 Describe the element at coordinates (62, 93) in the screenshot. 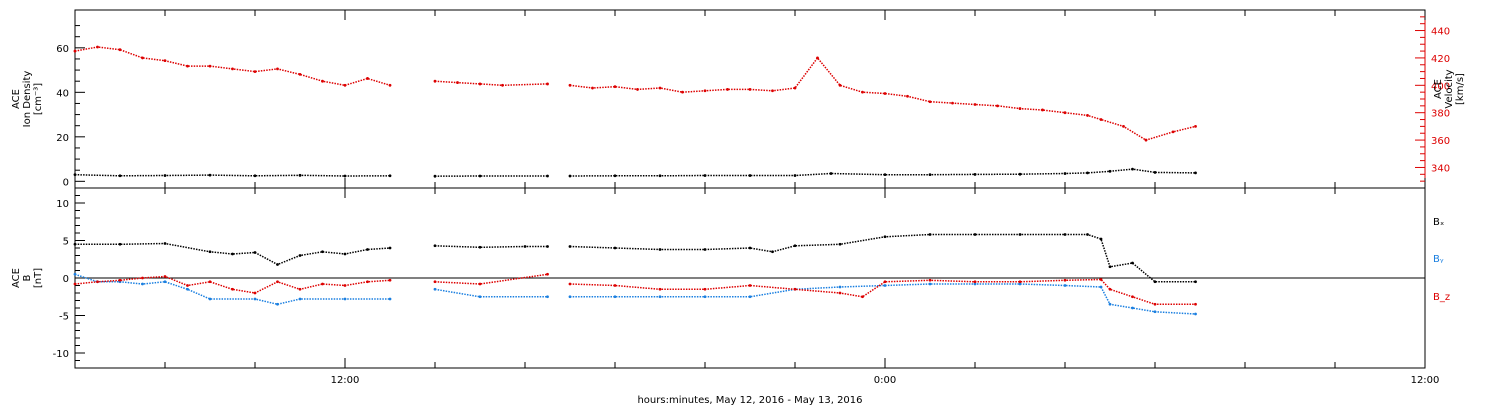

I see `density-tick-label: 40` at that location.